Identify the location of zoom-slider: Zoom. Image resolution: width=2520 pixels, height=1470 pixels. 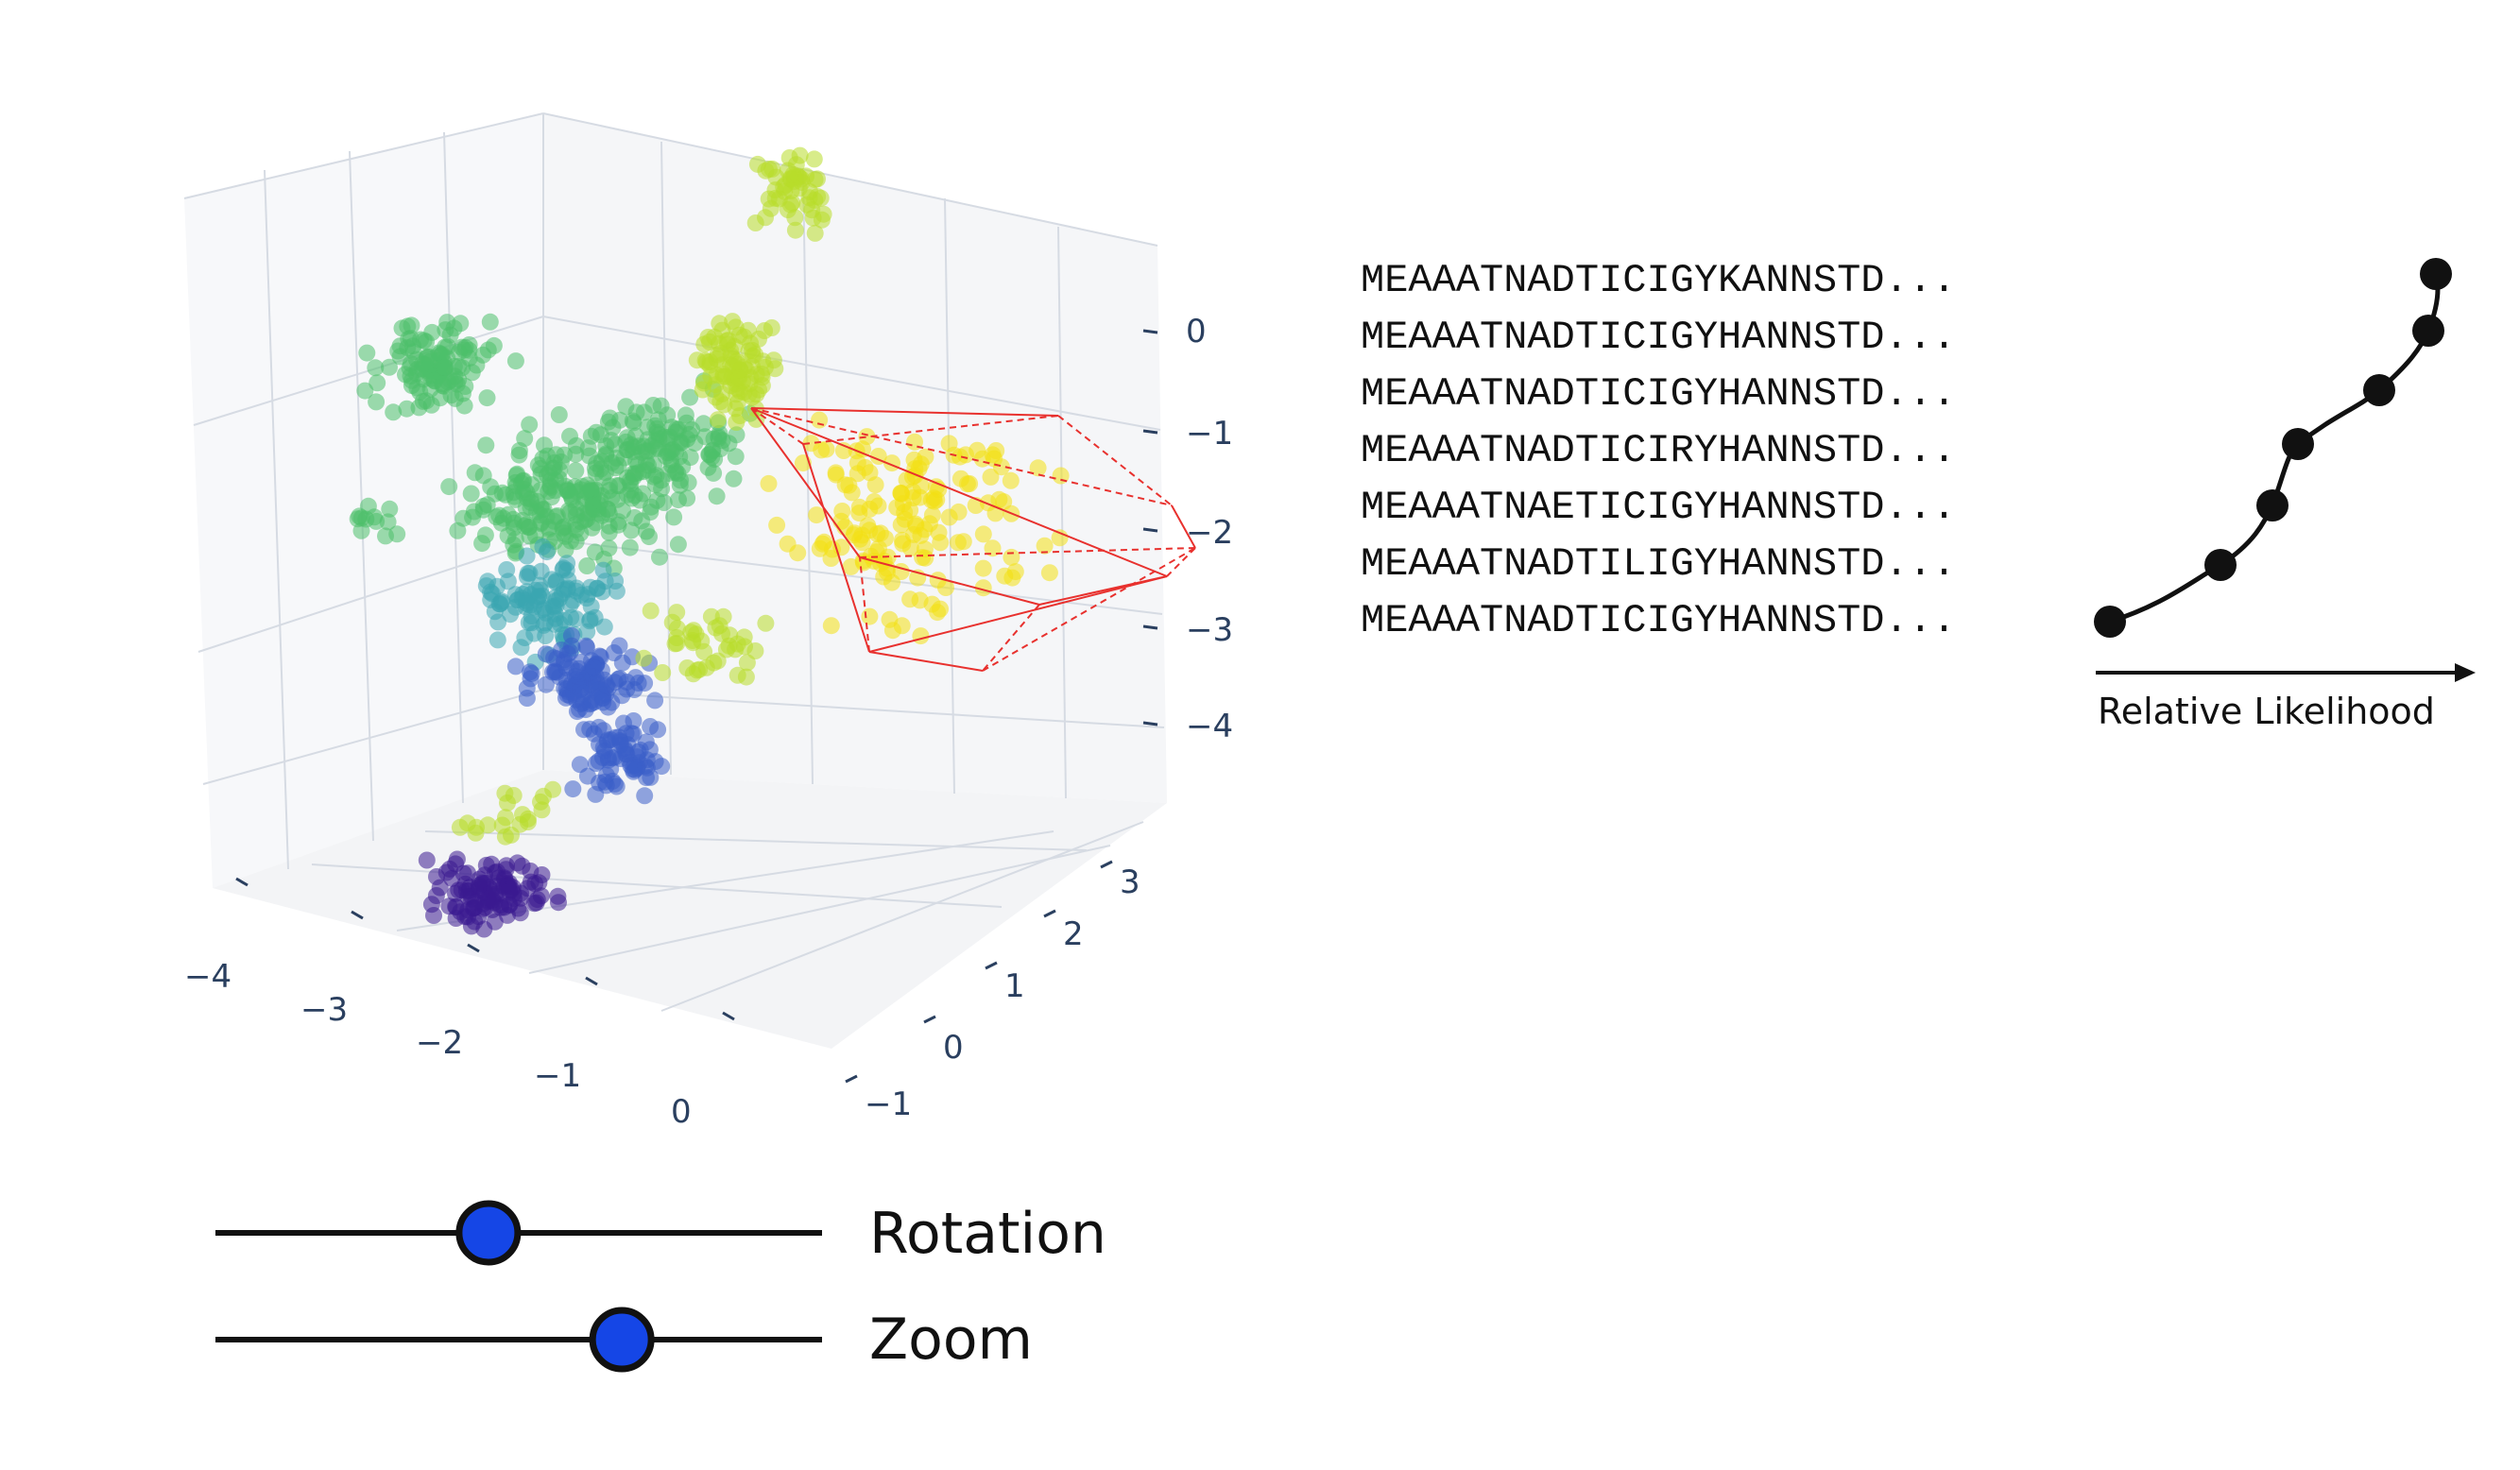
(624, 1340).